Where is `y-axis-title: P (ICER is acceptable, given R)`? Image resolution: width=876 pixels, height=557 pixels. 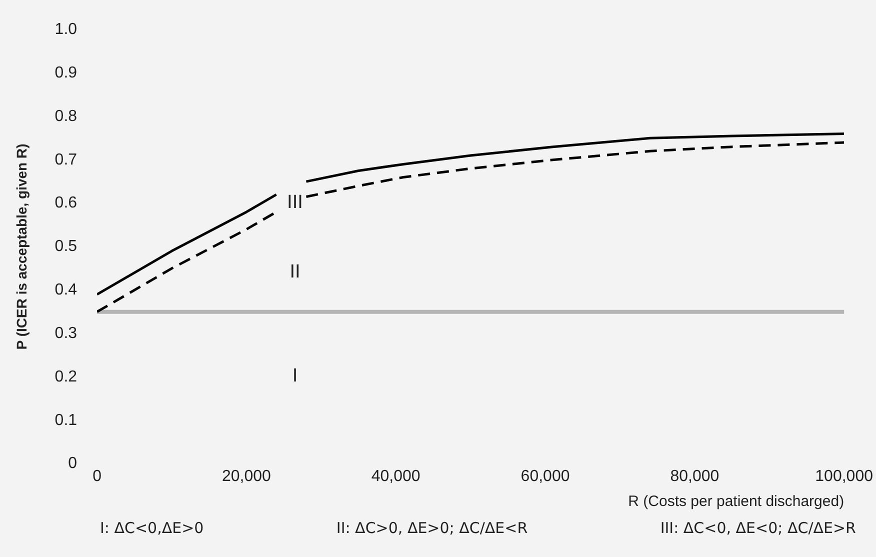 y-axis-title: P (ICER is acceptable, given R) is located at coordinates (21, 247).